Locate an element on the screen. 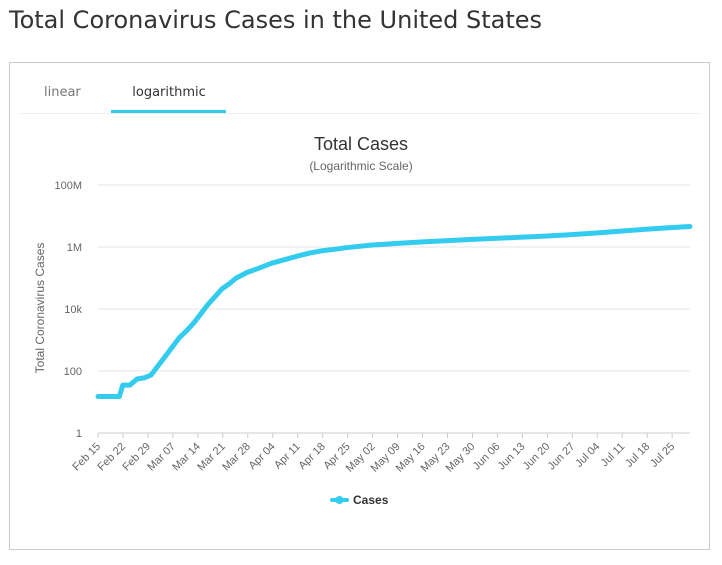  scale-tabs: linear logarithmic is located at coordinates (360, 95).